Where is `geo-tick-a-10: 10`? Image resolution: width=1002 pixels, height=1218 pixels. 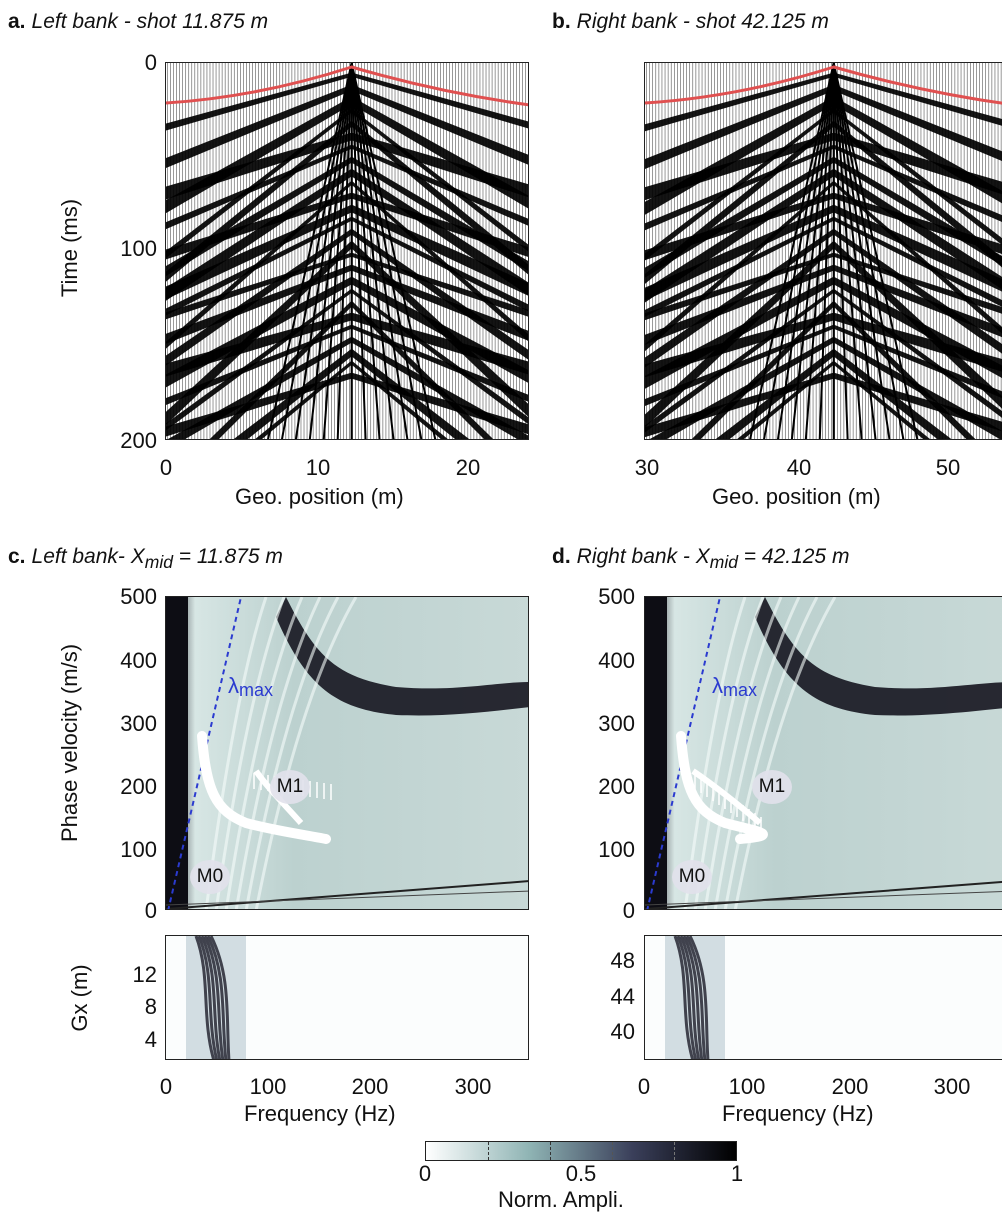 geo-tick-a-10: 10 is located at coordinates (318, 467).